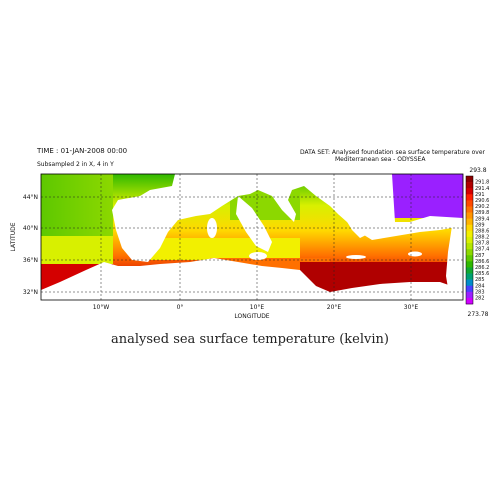  What do you see at coordinates (480, 299) in the screenshot?
I see `colorbar-tick-label: 282` at bounding box center [480, 299].